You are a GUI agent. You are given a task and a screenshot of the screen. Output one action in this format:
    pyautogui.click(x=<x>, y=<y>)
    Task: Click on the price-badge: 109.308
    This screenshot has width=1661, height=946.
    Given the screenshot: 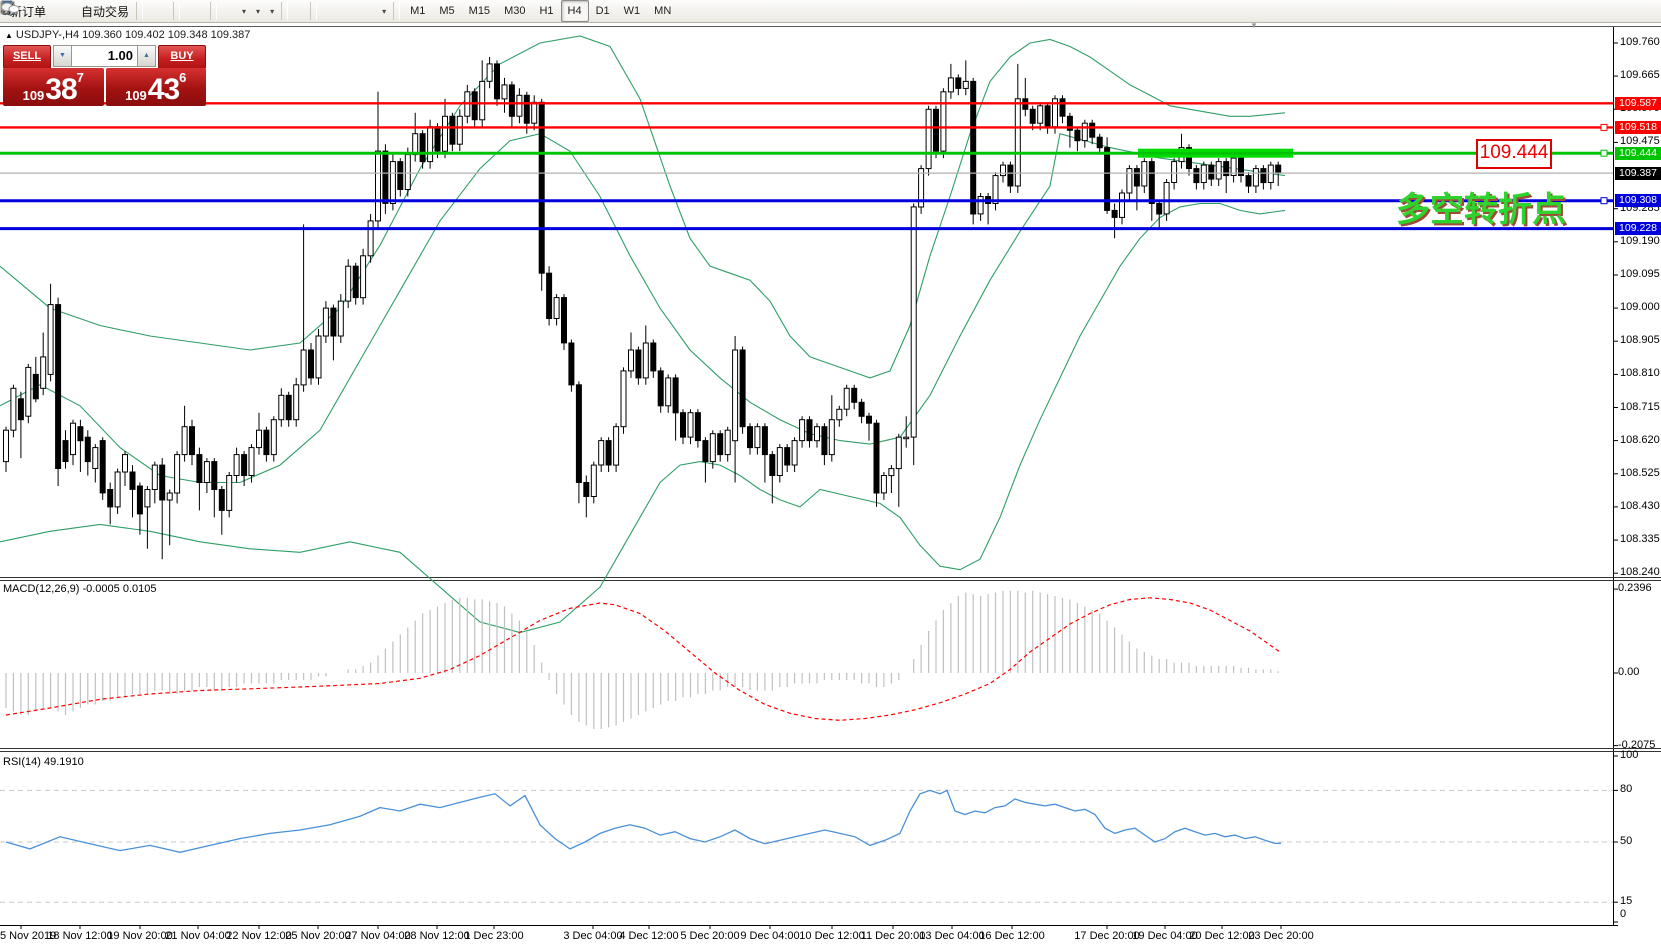 What is the action you would take?
    pyautogui.click(x=1638, y=201)
    